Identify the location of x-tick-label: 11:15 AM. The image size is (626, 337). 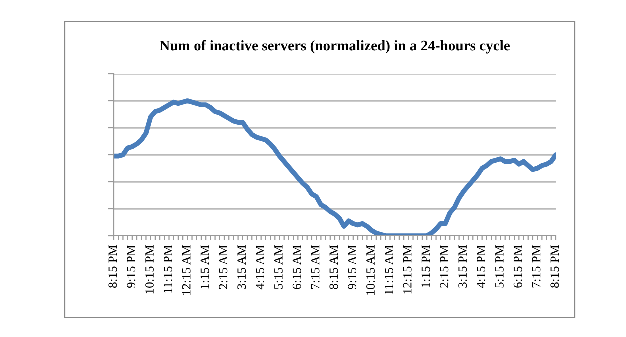
(389, 270).